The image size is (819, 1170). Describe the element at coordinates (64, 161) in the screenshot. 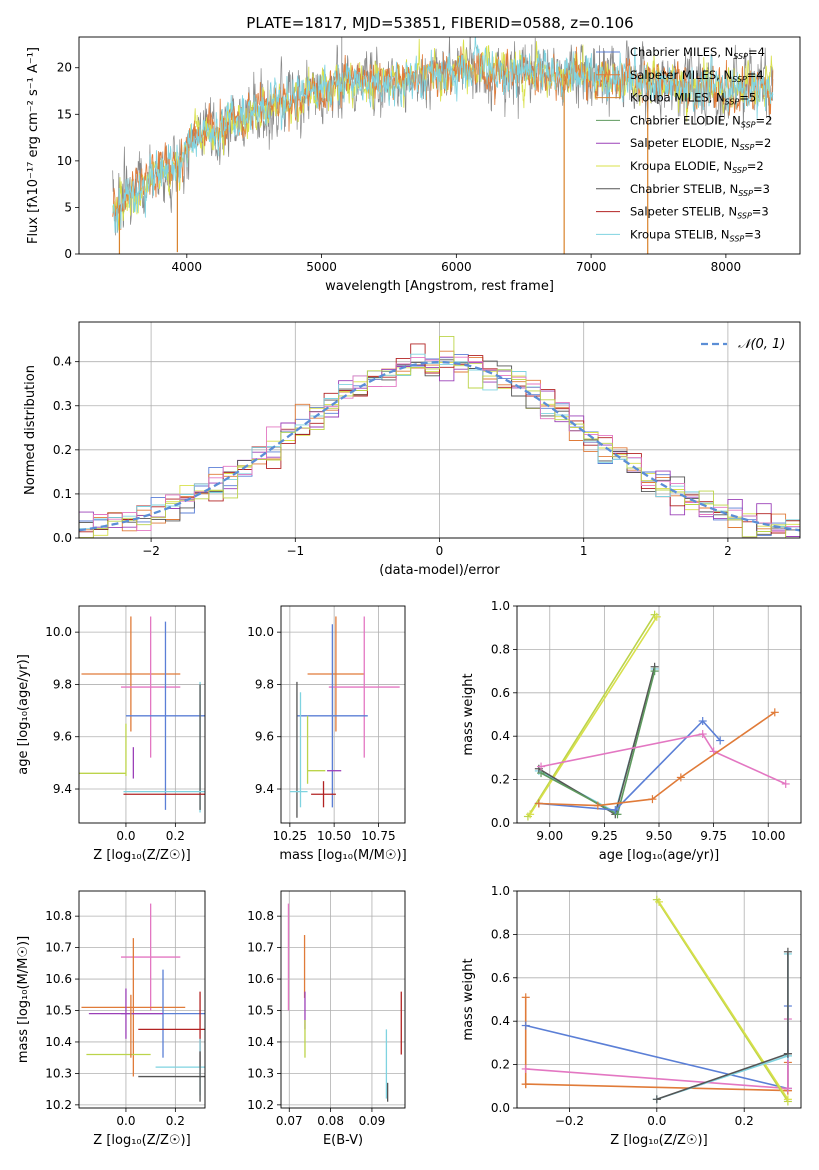

I see `y-tick-label: 10` at that location.